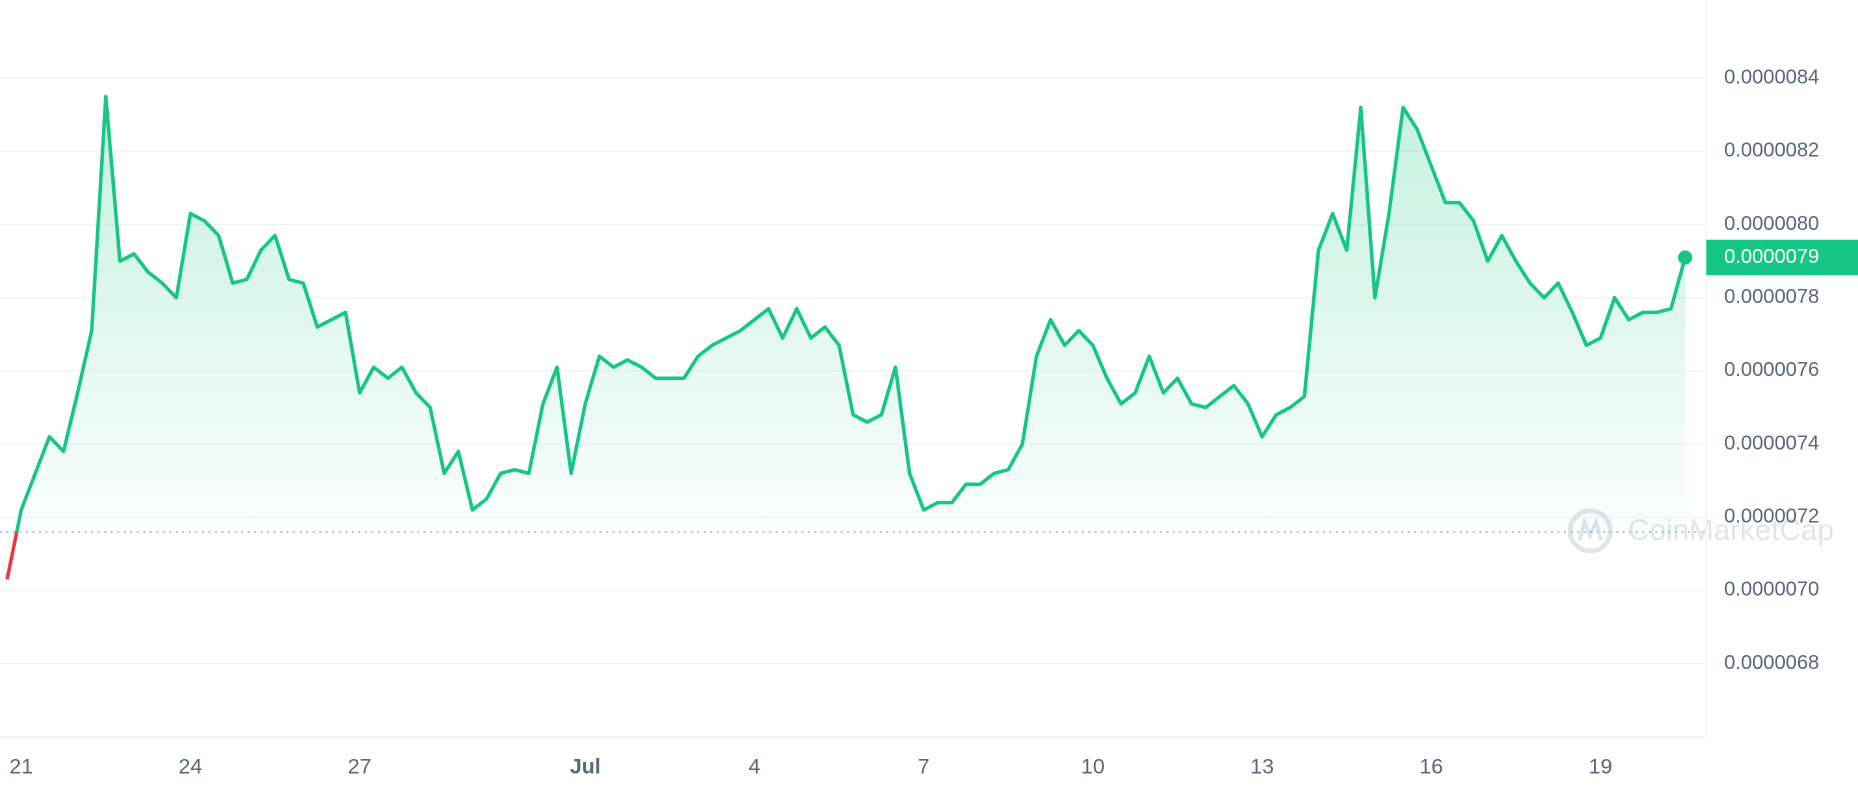 This screenshot has width=1858, height=792. Describe the element at coordinates (21, 766) in the screenshot. I see `x-tick-label: 21` at that location.